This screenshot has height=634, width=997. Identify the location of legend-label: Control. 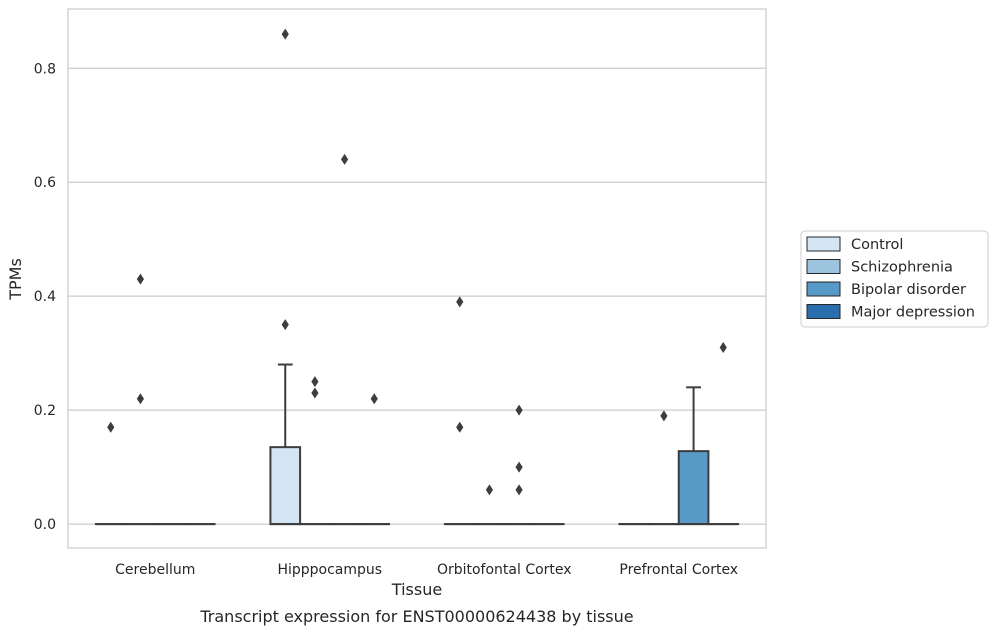
(877, 245).